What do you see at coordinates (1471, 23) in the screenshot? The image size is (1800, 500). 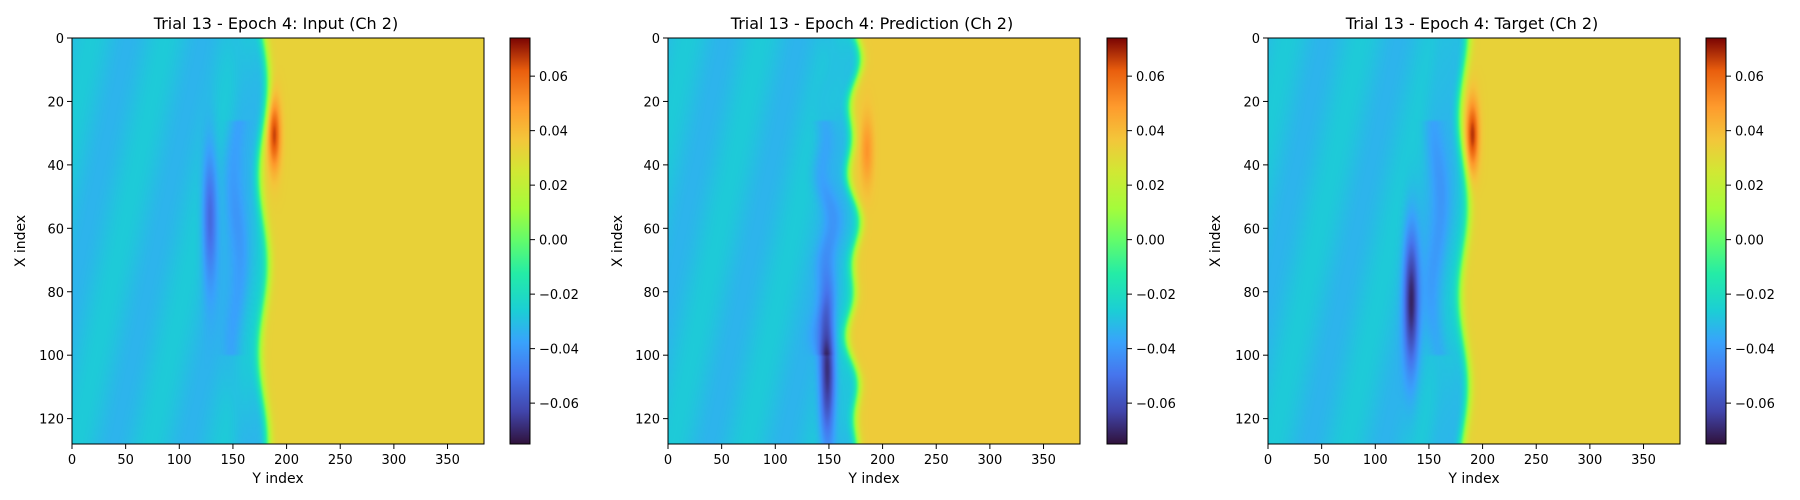 I see `panel-title: Trial 13 - Epoch 4: Target (Ch 2)` at bounding box center [1471, 23].